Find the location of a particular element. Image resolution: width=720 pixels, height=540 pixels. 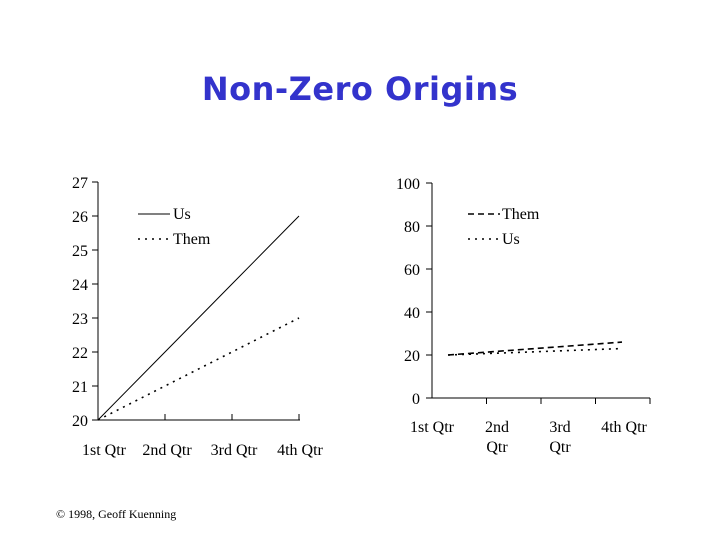

slide-title: Non-Zero Origins is located at coordinates (360, 89).